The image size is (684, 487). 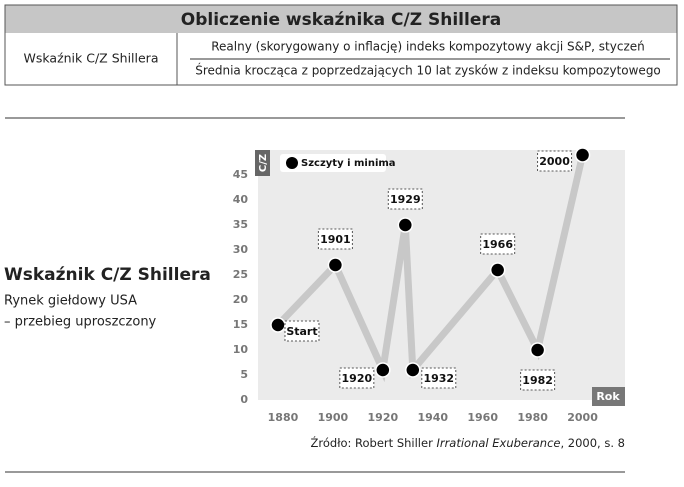 I want to click on x-tick-label: 1940, so click(x=432, y=417).